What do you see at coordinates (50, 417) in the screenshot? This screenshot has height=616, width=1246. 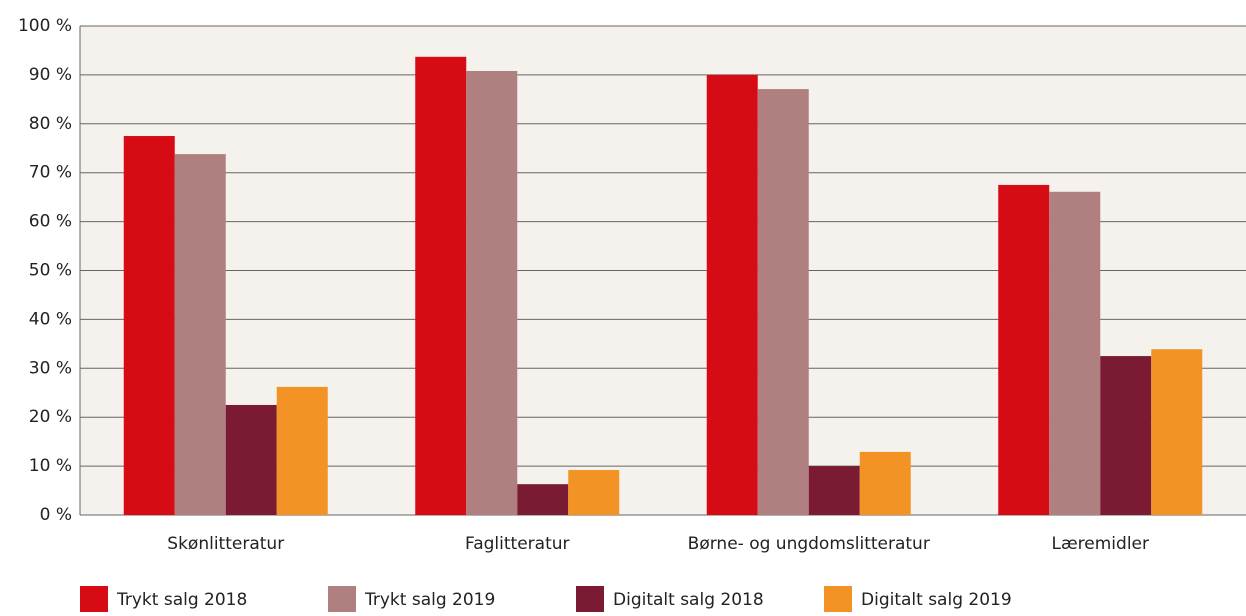 I see `y-tick-label: 20 %` at bounding box center [50, 417].